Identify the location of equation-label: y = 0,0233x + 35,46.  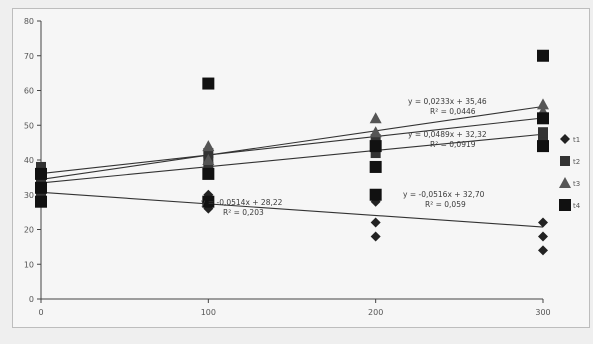
(447, 101).